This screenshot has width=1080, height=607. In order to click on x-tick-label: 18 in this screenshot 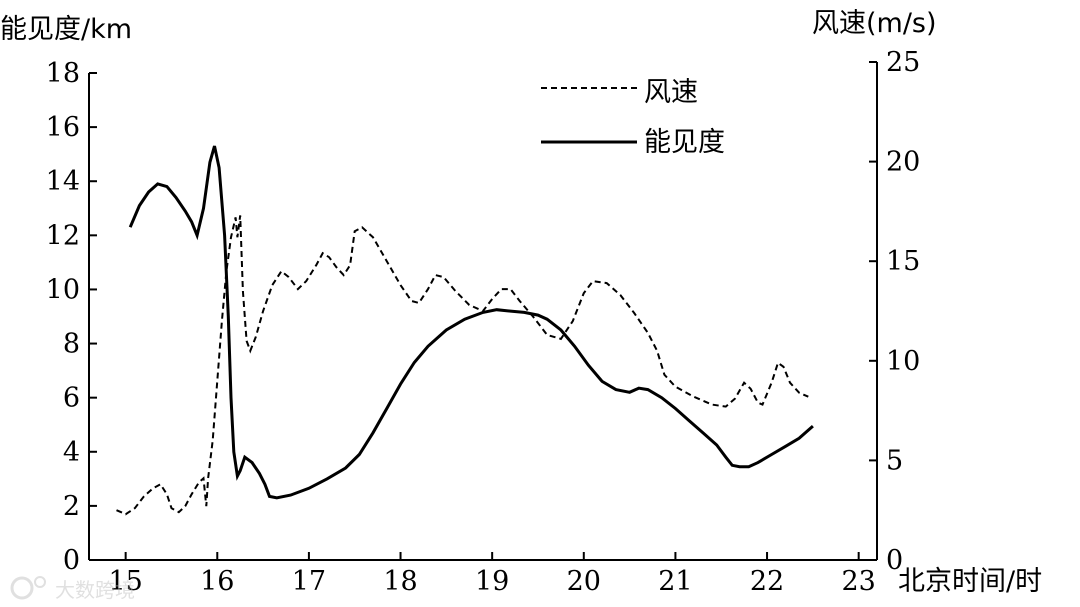, I will do `click(400, 581)`.